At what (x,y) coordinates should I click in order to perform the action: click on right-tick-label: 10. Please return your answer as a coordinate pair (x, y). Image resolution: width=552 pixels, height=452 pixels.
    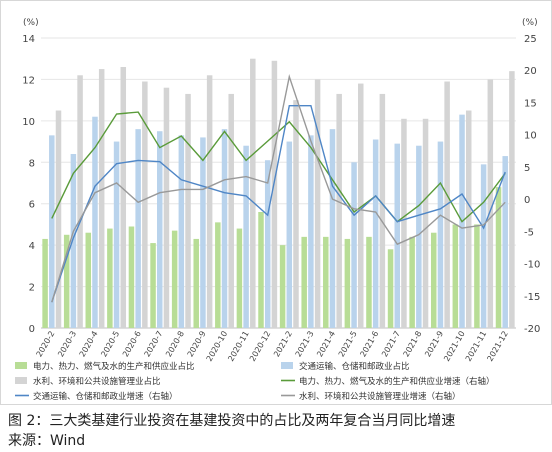
    Looking at the image, I should click on (530, 136).